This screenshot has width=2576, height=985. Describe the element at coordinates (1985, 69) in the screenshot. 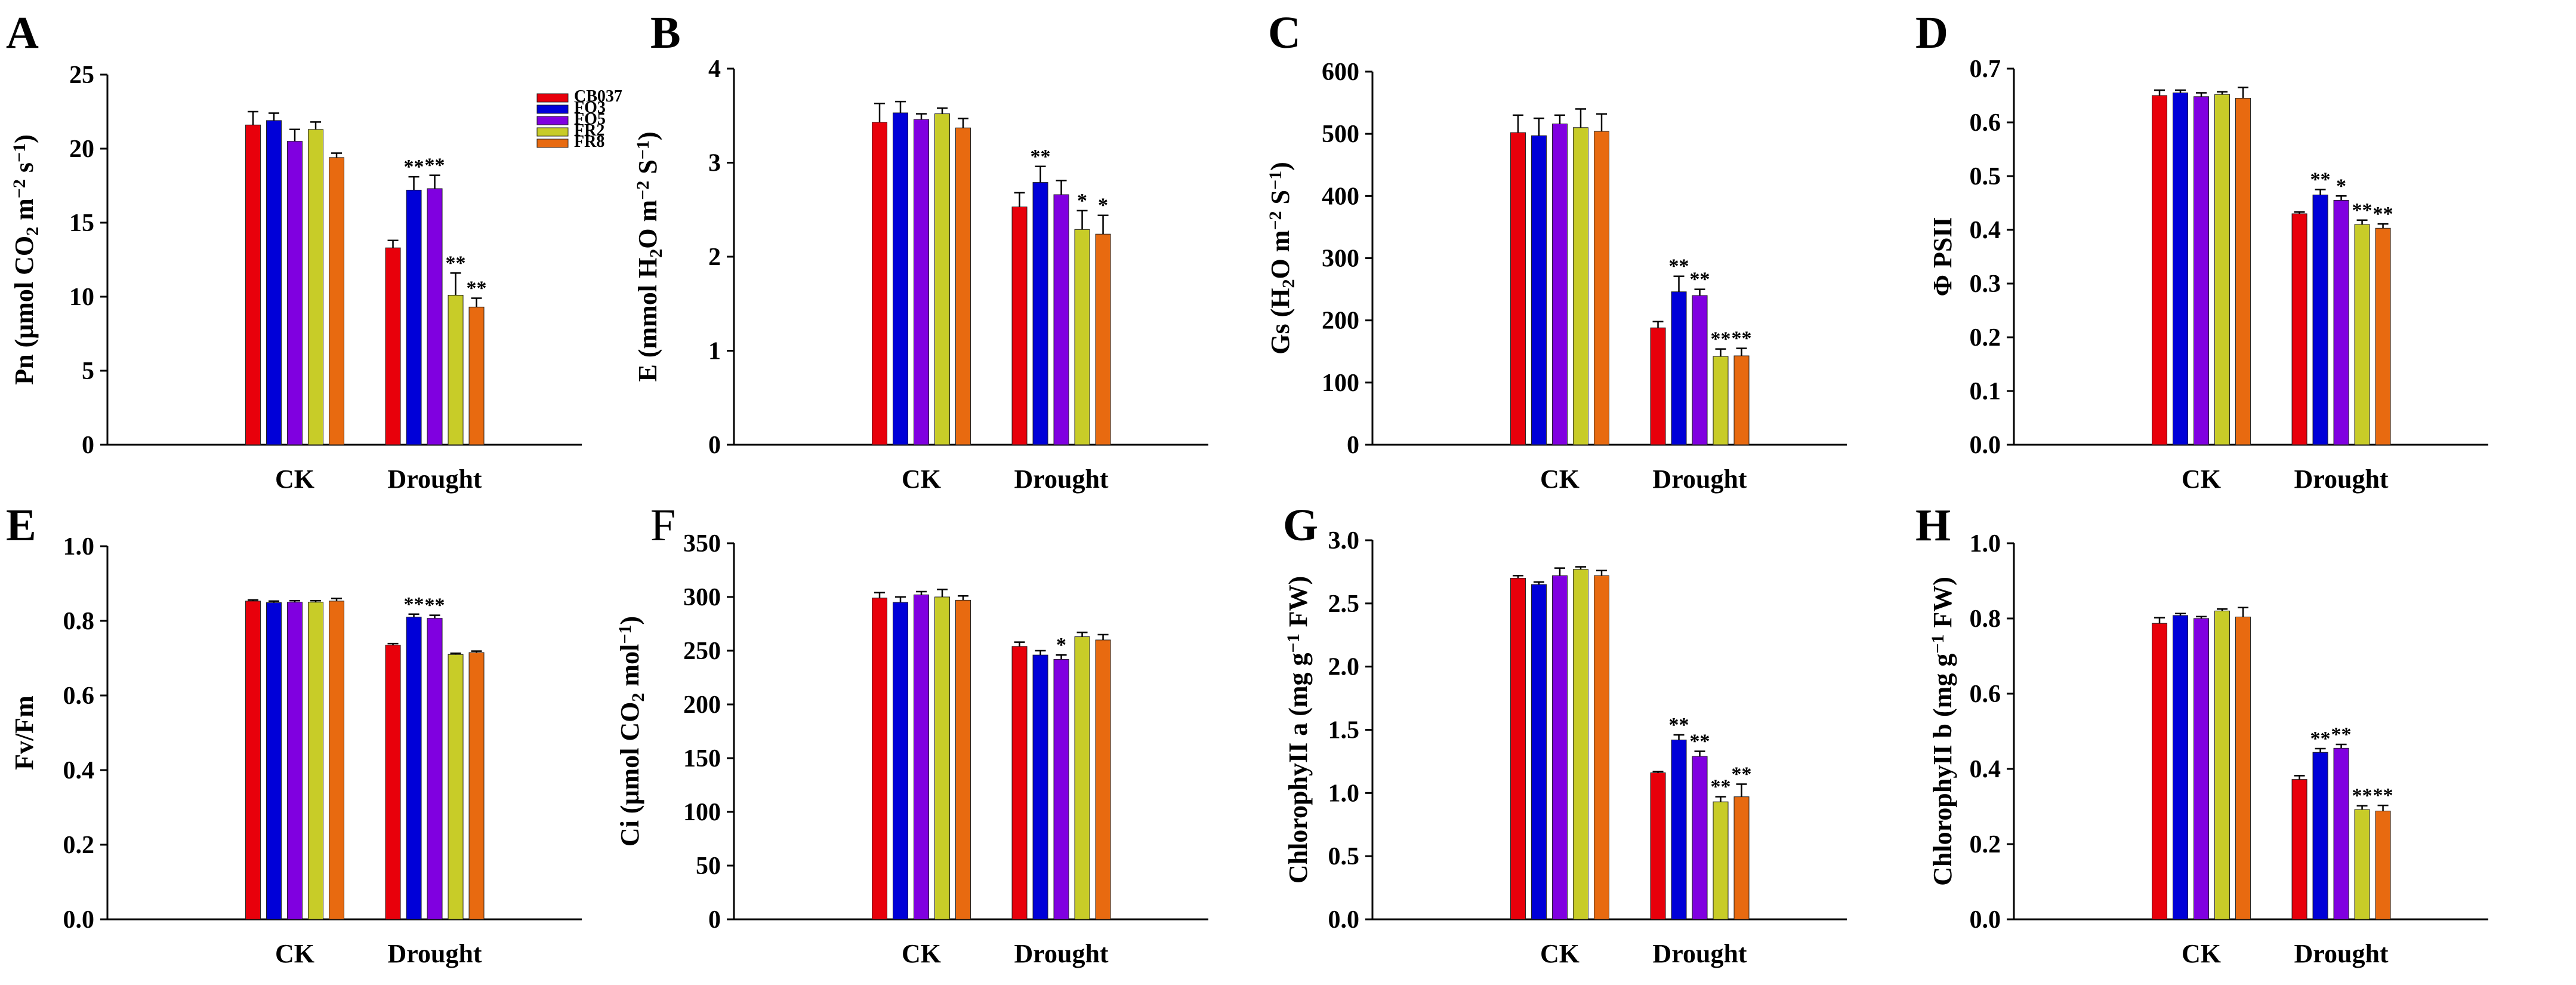

I see `y-tick-label: 0.7` at that location.